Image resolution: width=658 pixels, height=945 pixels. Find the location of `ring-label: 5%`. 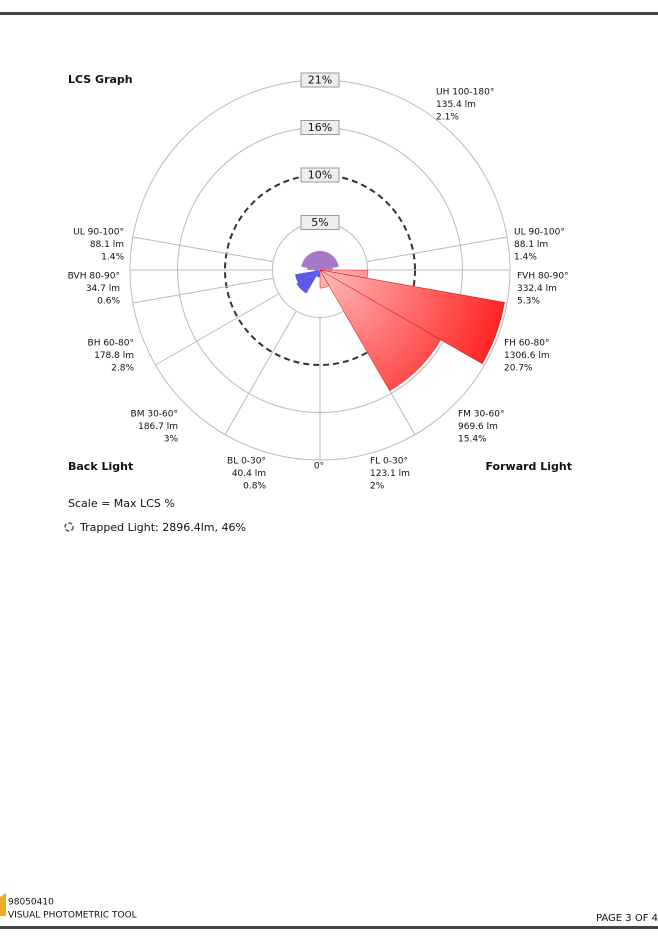

ring-label: 5% is located at coordinates (319, 222).